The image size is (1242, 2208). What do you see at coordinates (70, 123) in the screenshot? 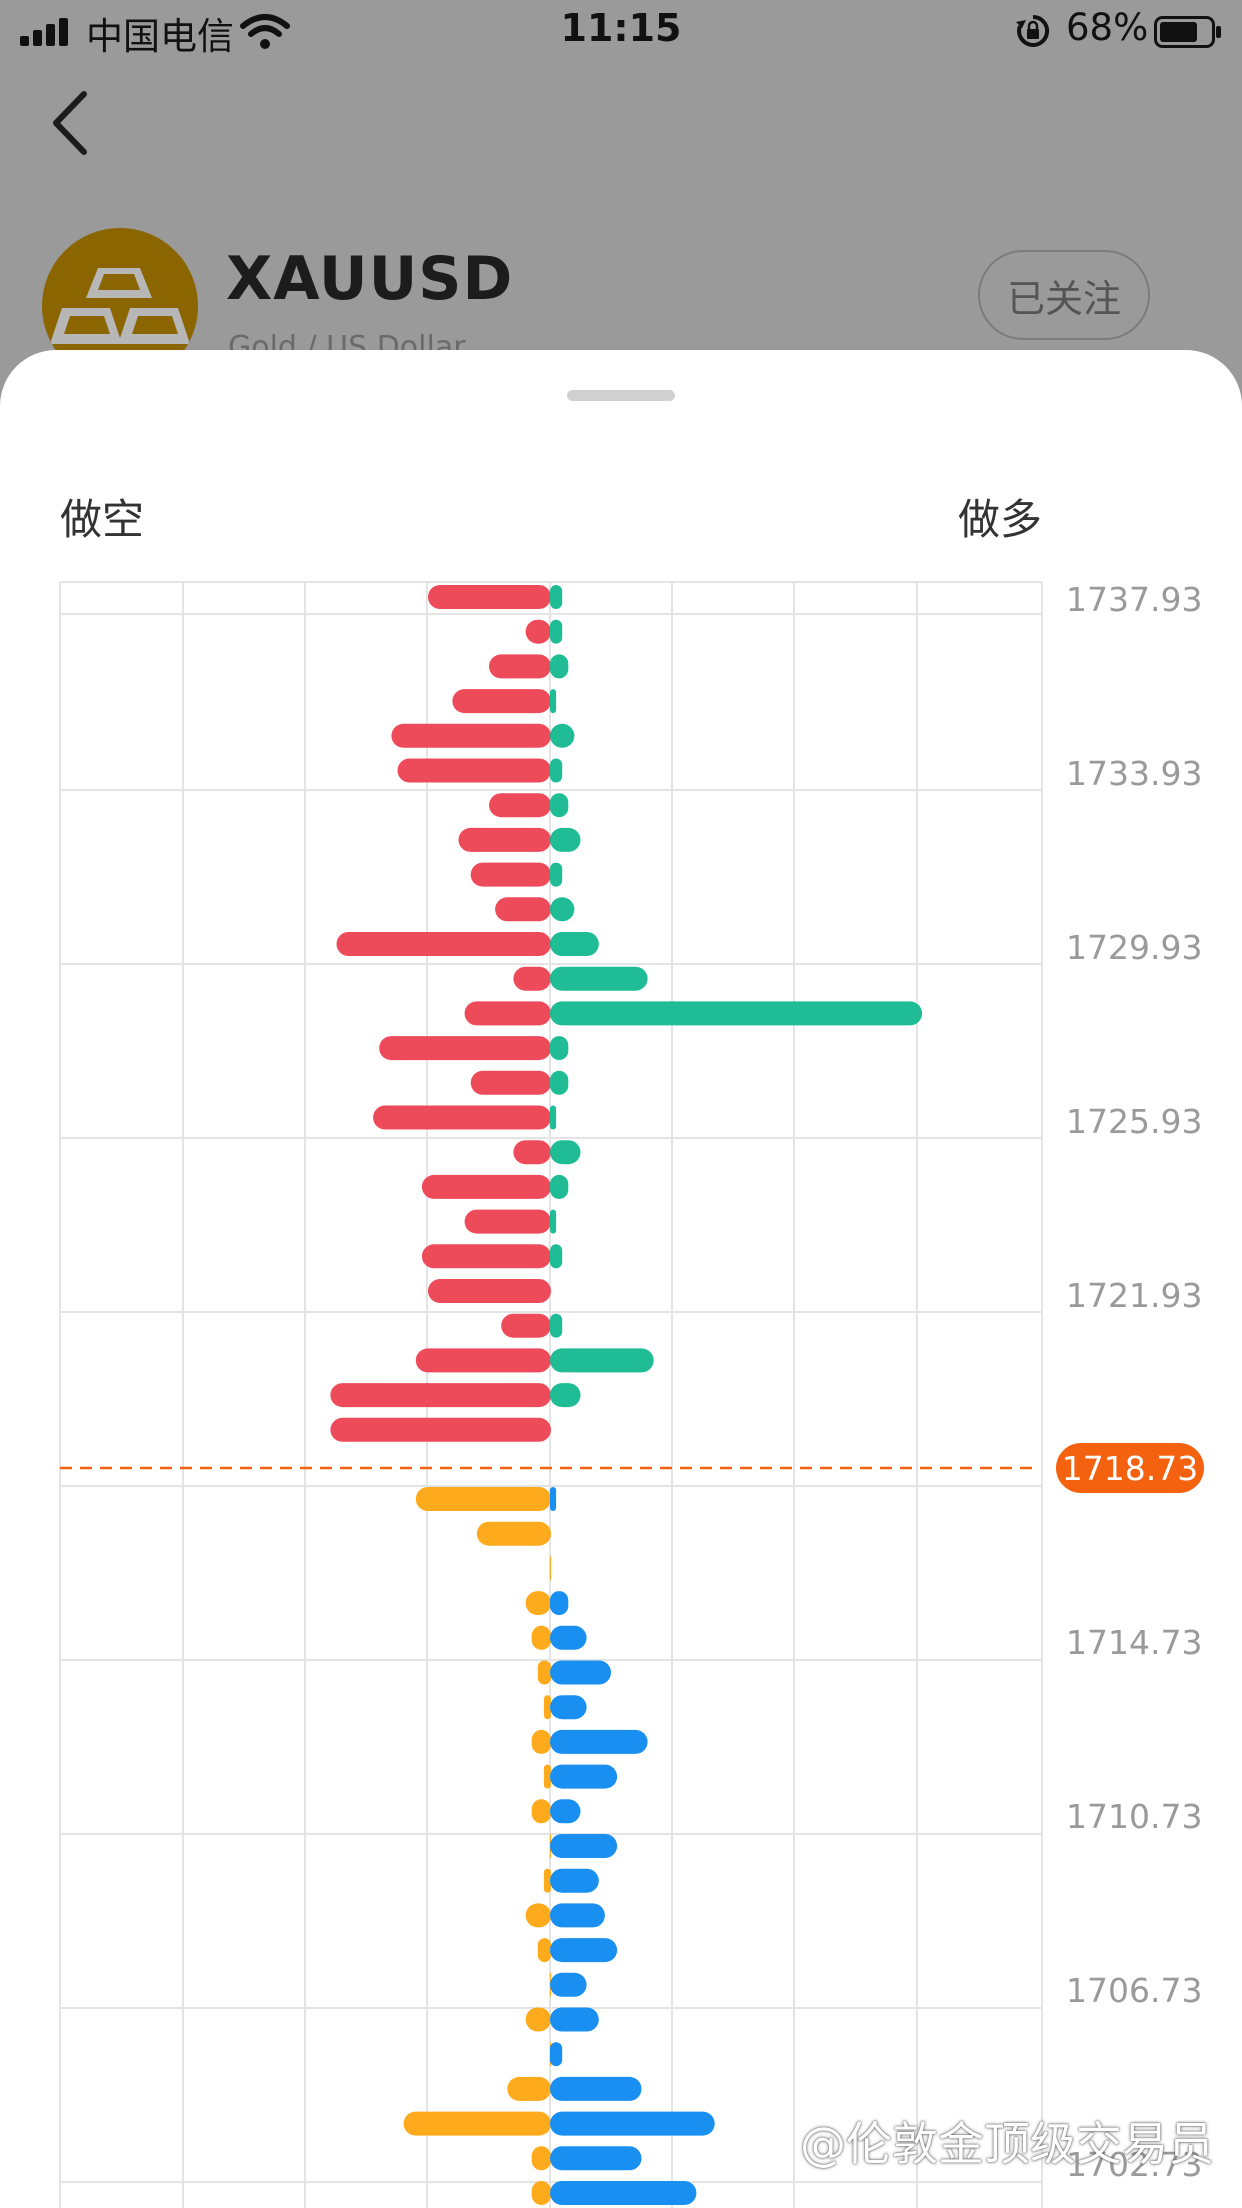
I see `back-arrow-icon` at bounding box center [70, 123].